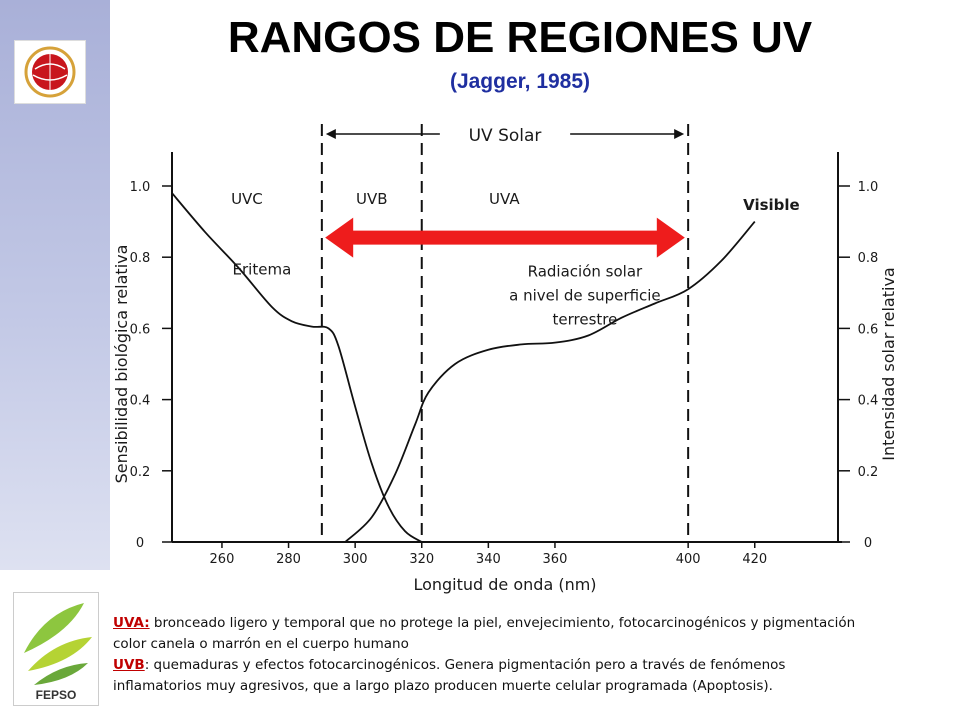 This screenshot has height=720, width=960. I want to click on leaf-logo-icon: FEPSO, so click(58, 652).